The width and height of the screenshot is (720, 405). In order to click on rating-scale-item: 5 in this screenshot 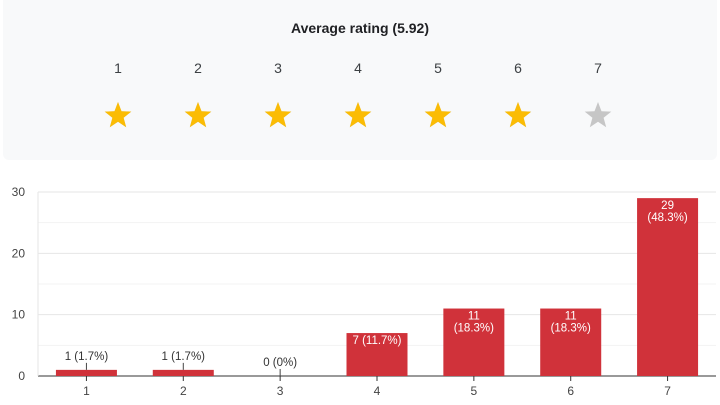, I will do `click(438, 94)`.